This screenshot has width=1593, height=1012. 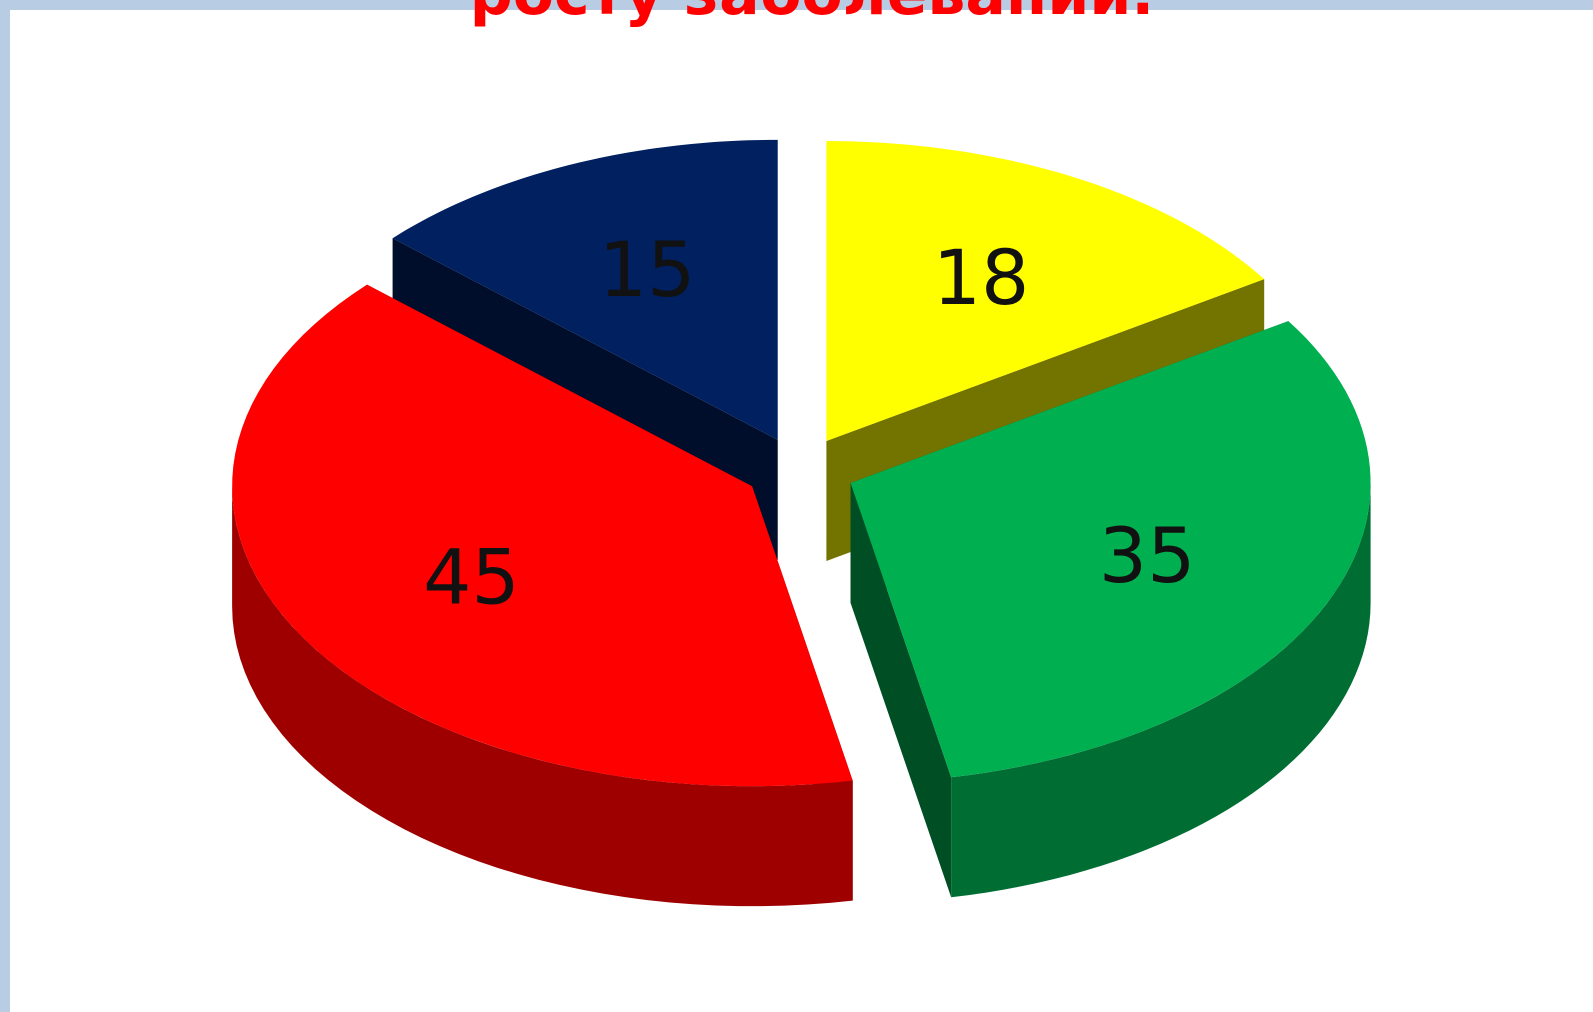 What do you see at coordinates (901, 690) in the screenshot?
I see `slice-side` at bounding box center [901, 690].